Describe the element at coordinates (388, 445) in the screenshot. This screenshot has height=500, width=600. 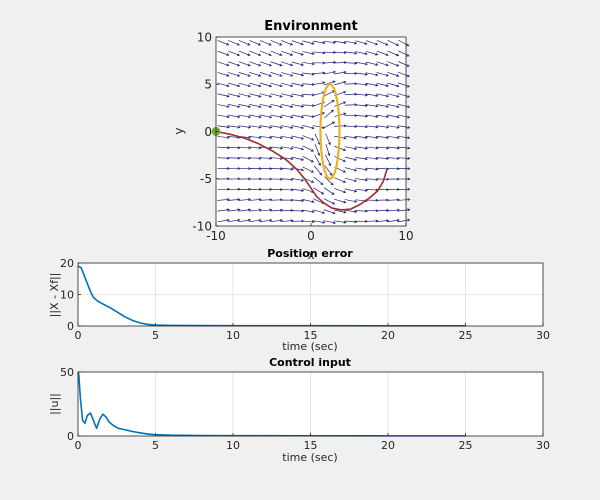
I see `ctl-xtick-label: 20` at that location.